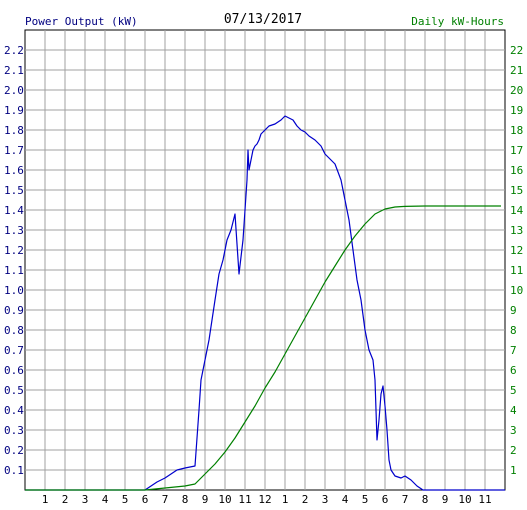  What do you see at coordinates (14, 210) in the screenshot?
I see `left-tick-label: 1.4` at bounding box center [14, 210].